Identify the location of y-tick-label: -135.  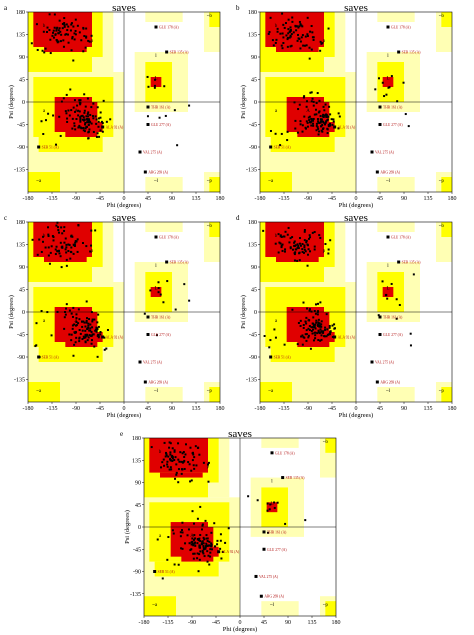
(19, 381).